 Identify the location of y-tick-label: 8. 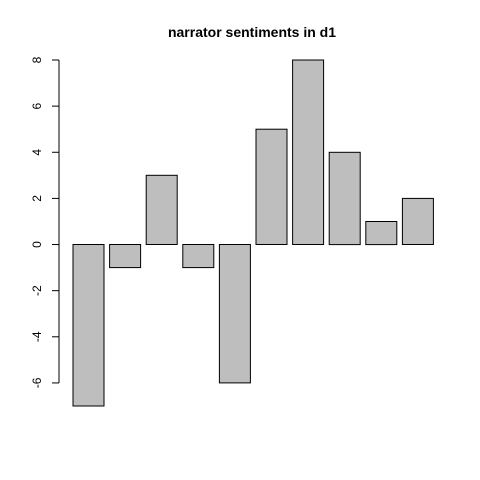
(37, 59).